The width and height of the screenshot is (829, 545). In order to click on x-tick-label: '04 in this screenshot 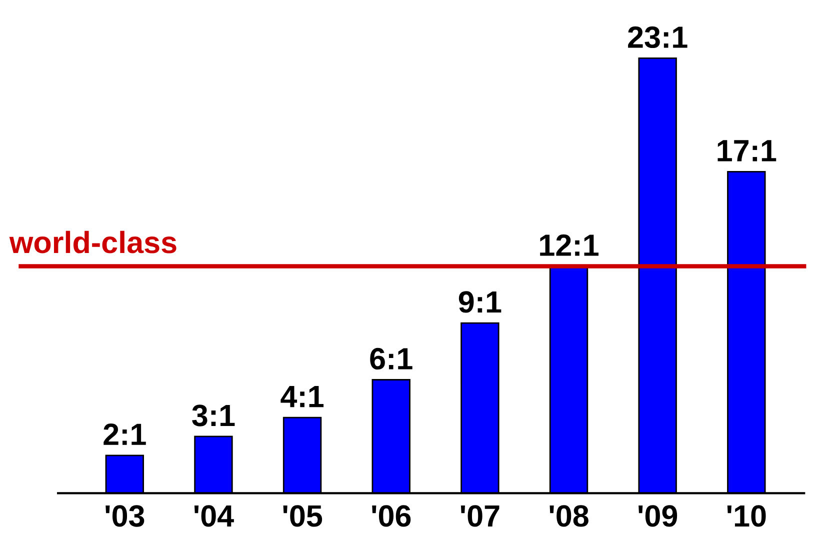, I will do `click(214, 516)`.